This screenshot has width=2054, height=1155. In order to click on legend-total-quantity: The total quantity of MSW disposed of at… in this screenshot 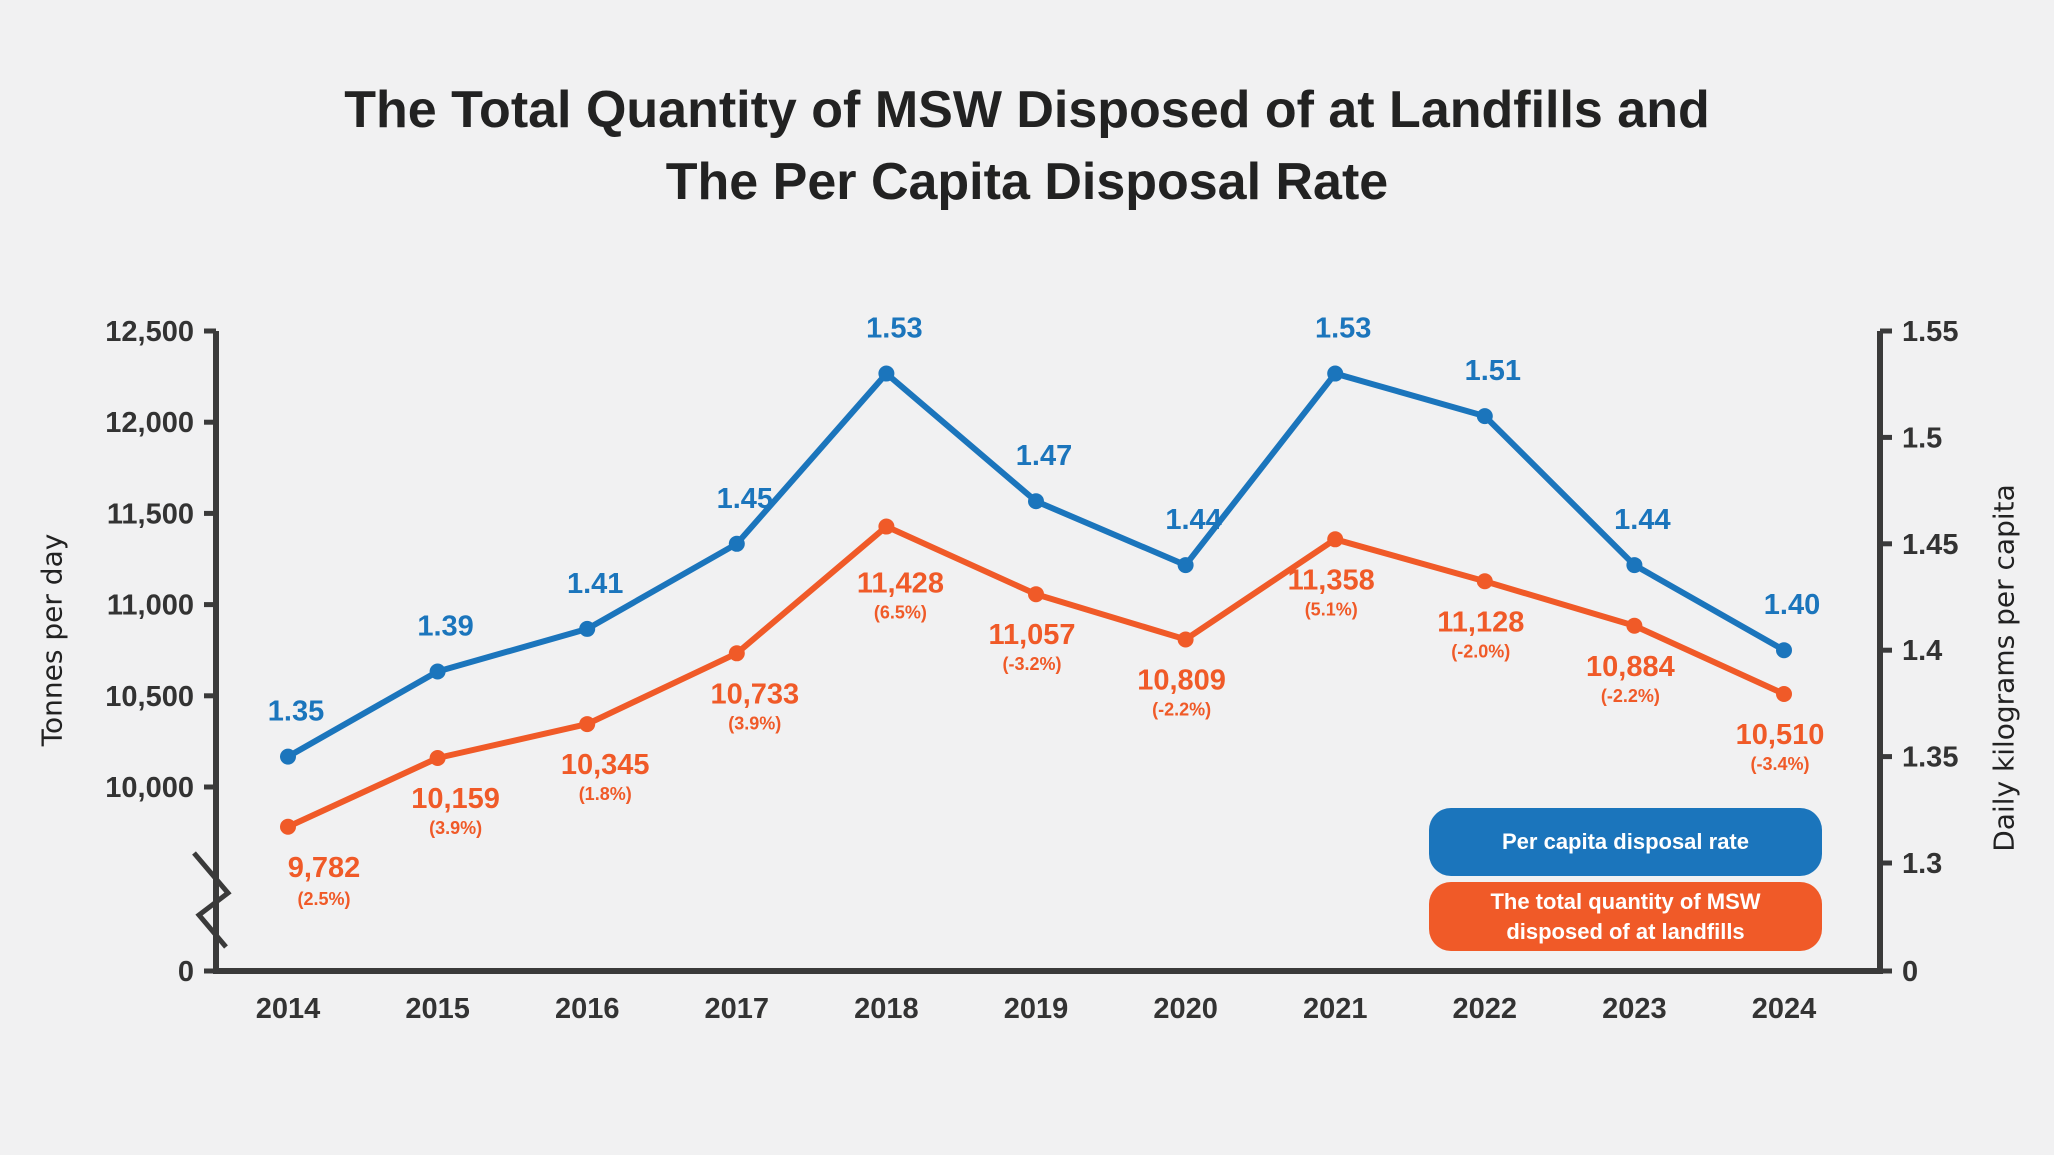, I will do `click(1625, 916)`.